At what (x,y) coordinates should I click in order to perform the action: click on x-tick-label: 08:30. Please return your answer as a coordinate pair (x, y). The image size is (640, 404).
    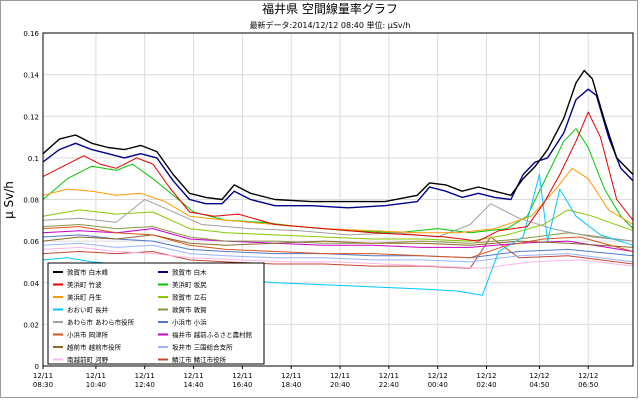
    Looking at the image, I should click on (43, 385).